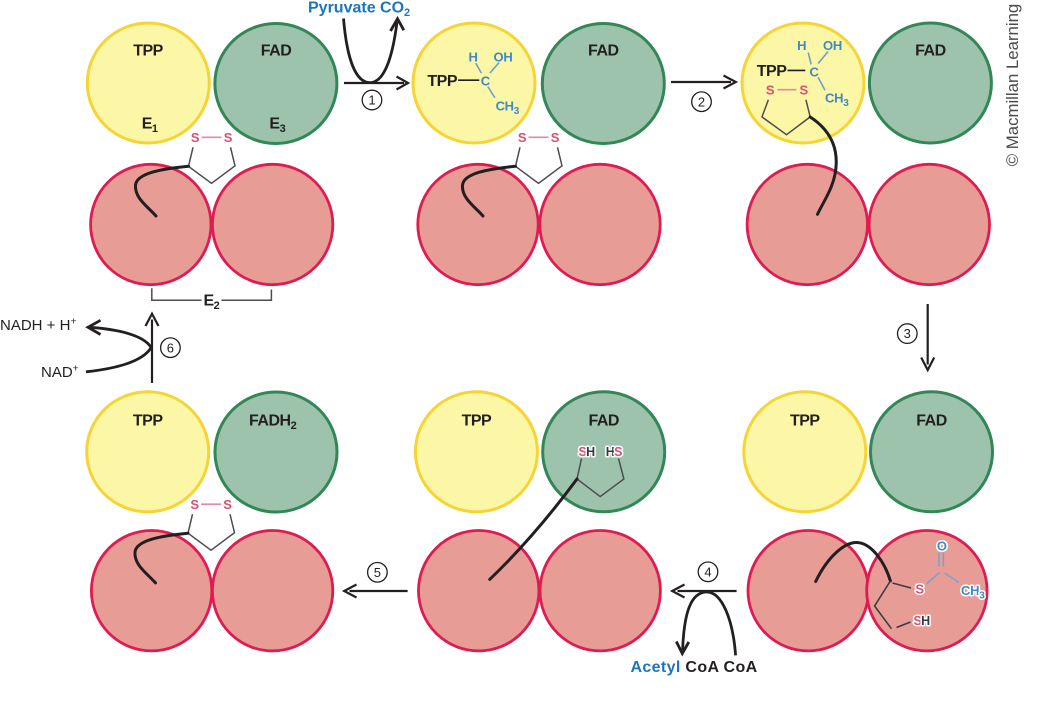 This screenshot has width=1046, height=708. What do you see at coordinates (701, 101) in the screenshot?
I see `svg-text: 2` at bounding box center [701, 101].